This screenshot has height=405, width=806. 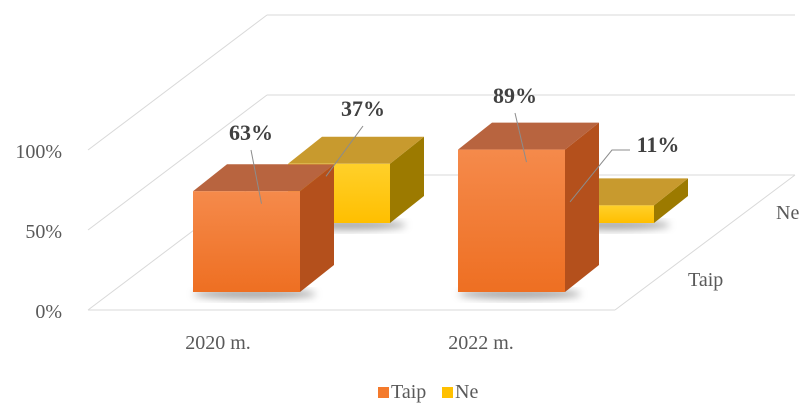 What do you see at coordinates (511, 220) in the screenshot?
I see `bar-taip-2022` at bounding box center [511, 220].